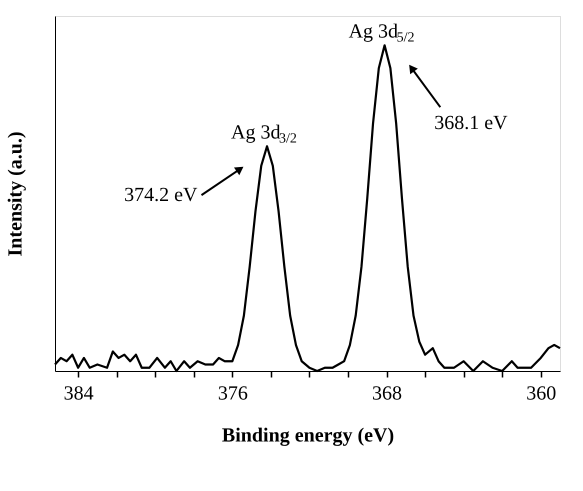 This screenshot has width=583, height=491. What do you see at coordinates (79, 393) in the screenshot?
I see `x-tick-label: 384` at bounding box center [79, 393].